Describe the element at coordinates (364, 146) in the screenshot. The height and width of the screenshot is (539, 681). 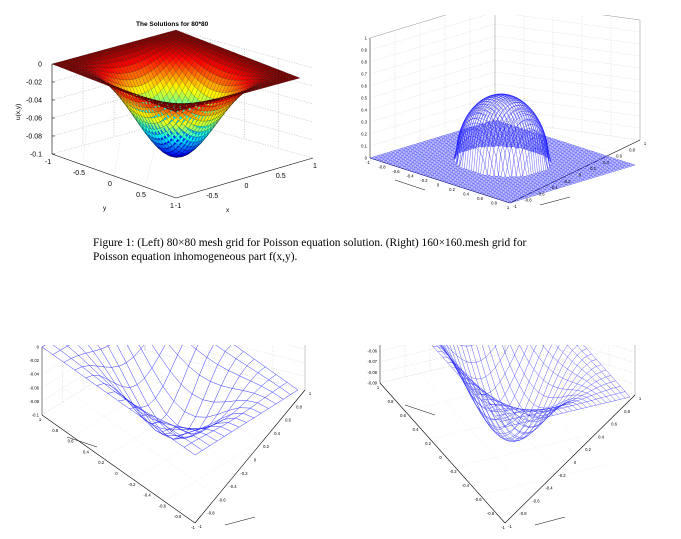
I see `tick-label: 0.1` at that location.